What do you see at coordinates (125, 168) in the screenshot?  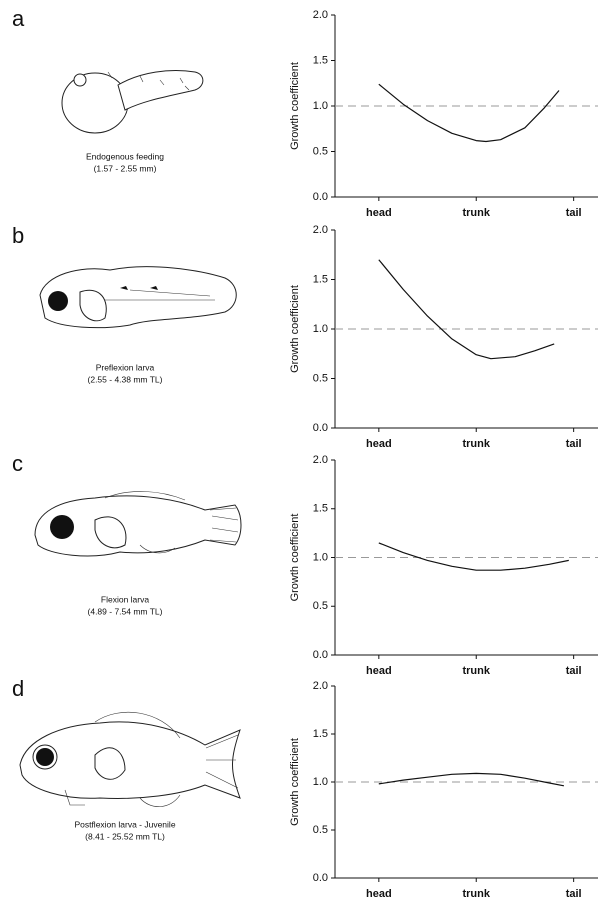 I see `illustration-caption: (1.57 - 2.55 mm)` at bounding box center [125, 168].